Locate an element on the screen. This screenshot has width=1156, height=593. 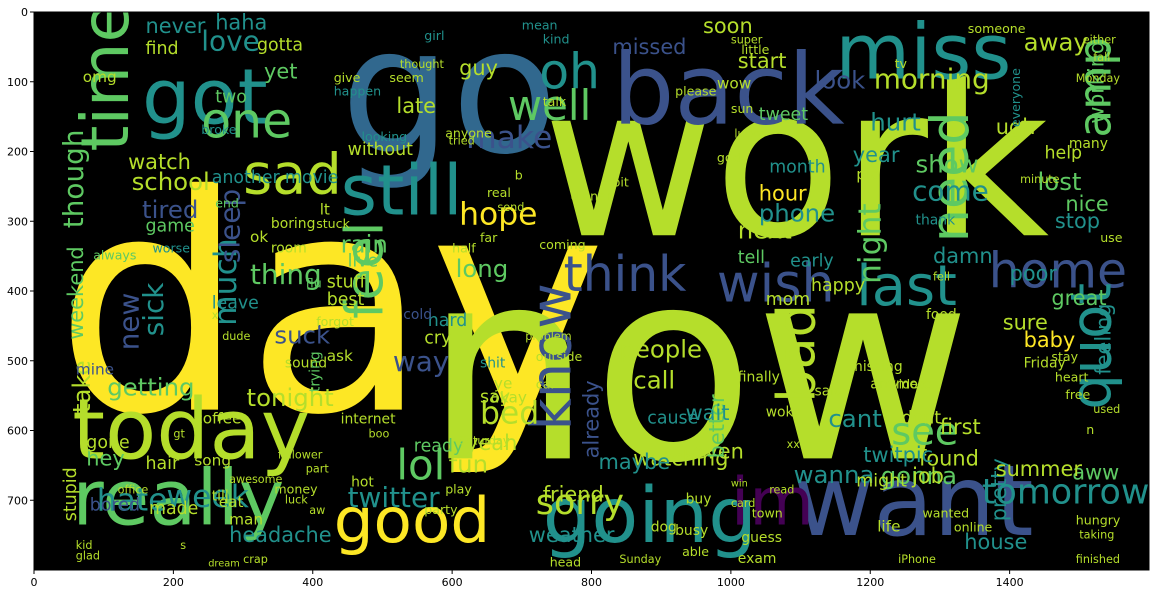
word-fall: fall is located at coordinates (1101, 57).